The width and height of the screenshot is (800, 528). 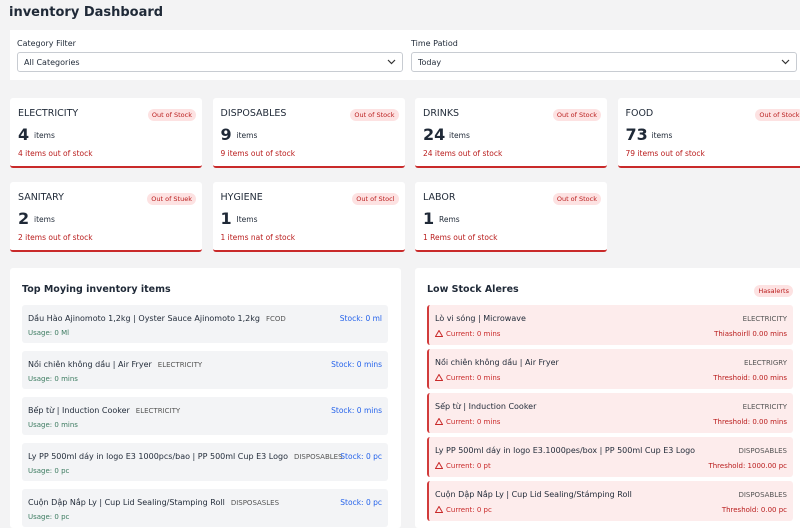 What do you see at coordinates (247, 219) in the screenshot?
I see `card-unit: Items` at bounding box center [247, 219].